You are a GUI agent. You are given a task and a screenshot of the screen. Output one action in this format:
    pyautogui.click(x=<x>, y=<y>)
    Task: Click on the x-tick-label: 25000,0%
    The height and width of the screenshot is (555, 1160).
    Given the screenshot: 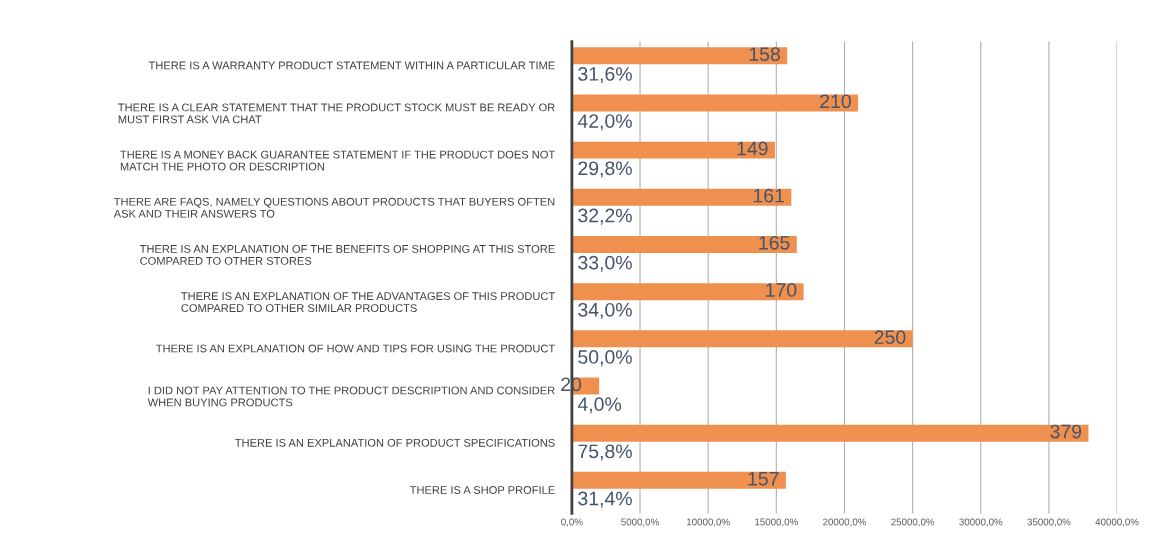 What is the action you would take?
    pyautogui.click(x=913, y=522)
    